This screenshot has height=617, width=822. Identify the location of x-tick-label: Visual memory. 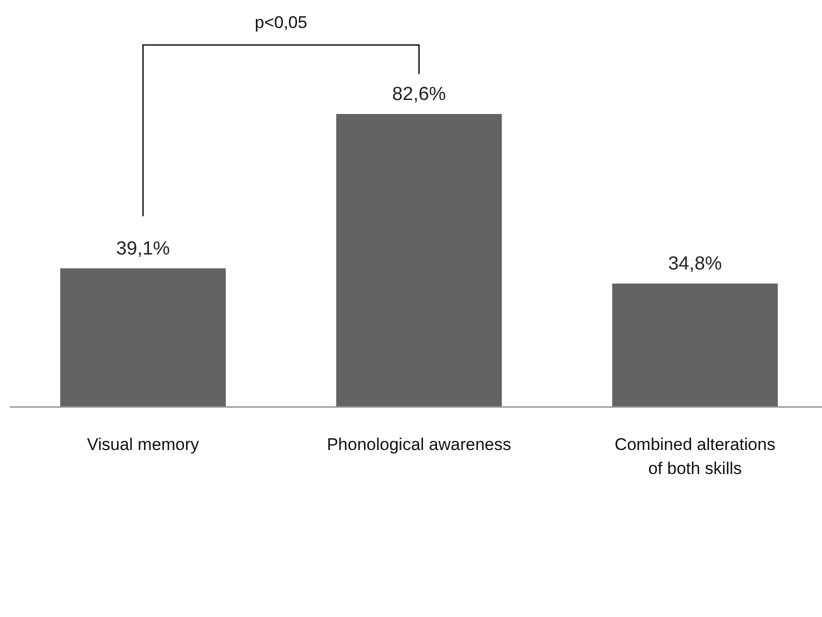
(143, 444).